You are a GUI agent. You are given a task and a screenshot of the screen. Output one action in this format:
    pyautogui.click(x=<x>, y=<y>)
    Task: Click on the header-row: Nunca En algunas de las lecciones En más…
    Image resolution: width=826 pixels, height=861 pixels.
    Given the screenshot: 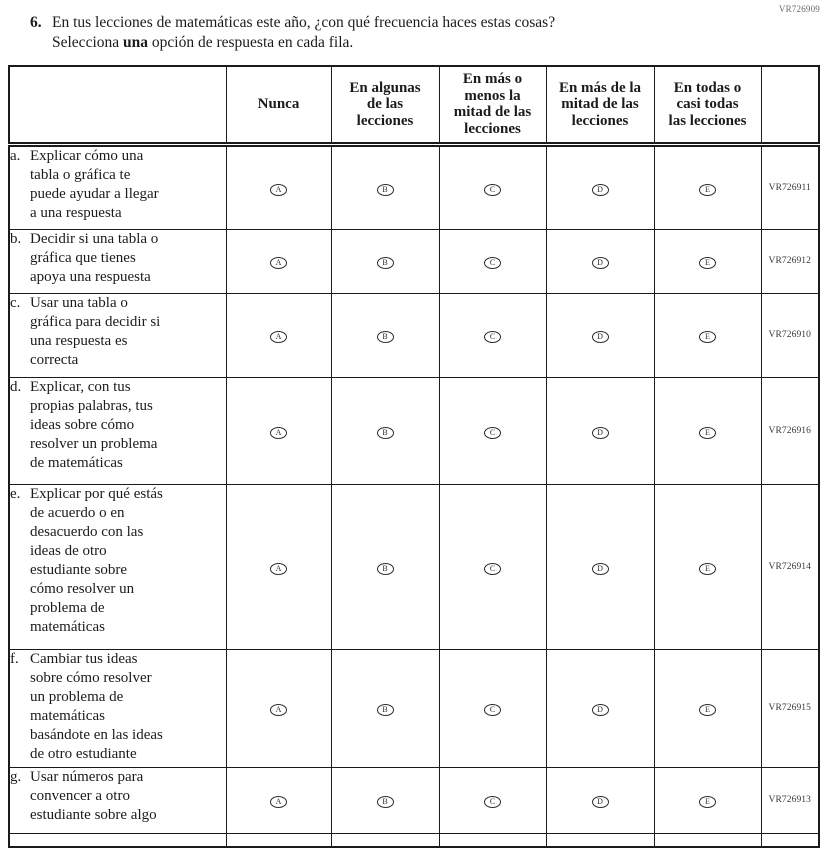 What is the action you would take?
    pyautogui.click(x=414, y=106)
    